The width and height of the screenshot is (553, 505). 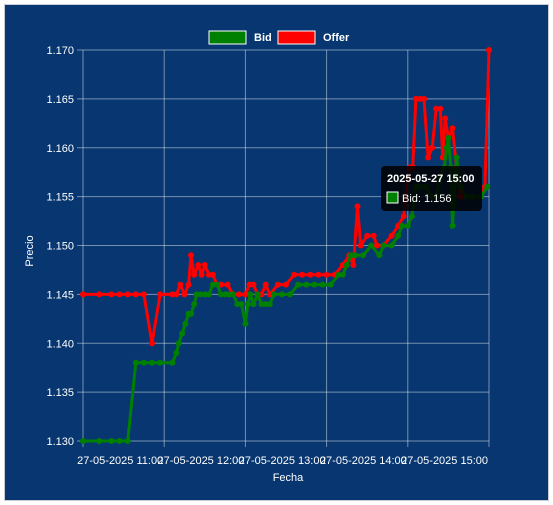 I want to click on y-axis-title: Precio, so click(x=30, y=250).